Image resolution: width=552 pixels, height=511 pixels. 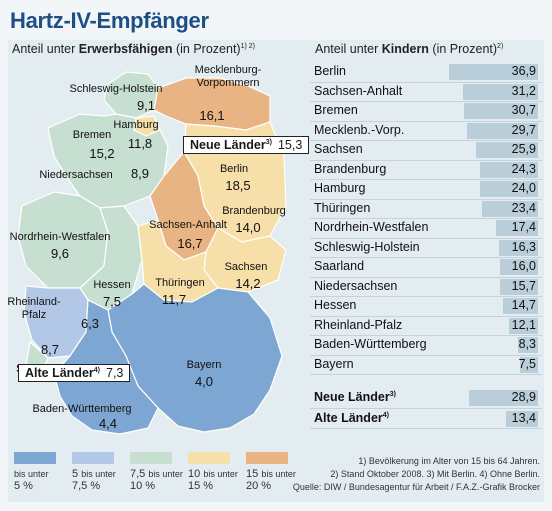 What do you see at coordinates (116, 89) in the screenshot?
I see `state-name-label: Schleswig-Holstein` at bounding box center [116, 89].